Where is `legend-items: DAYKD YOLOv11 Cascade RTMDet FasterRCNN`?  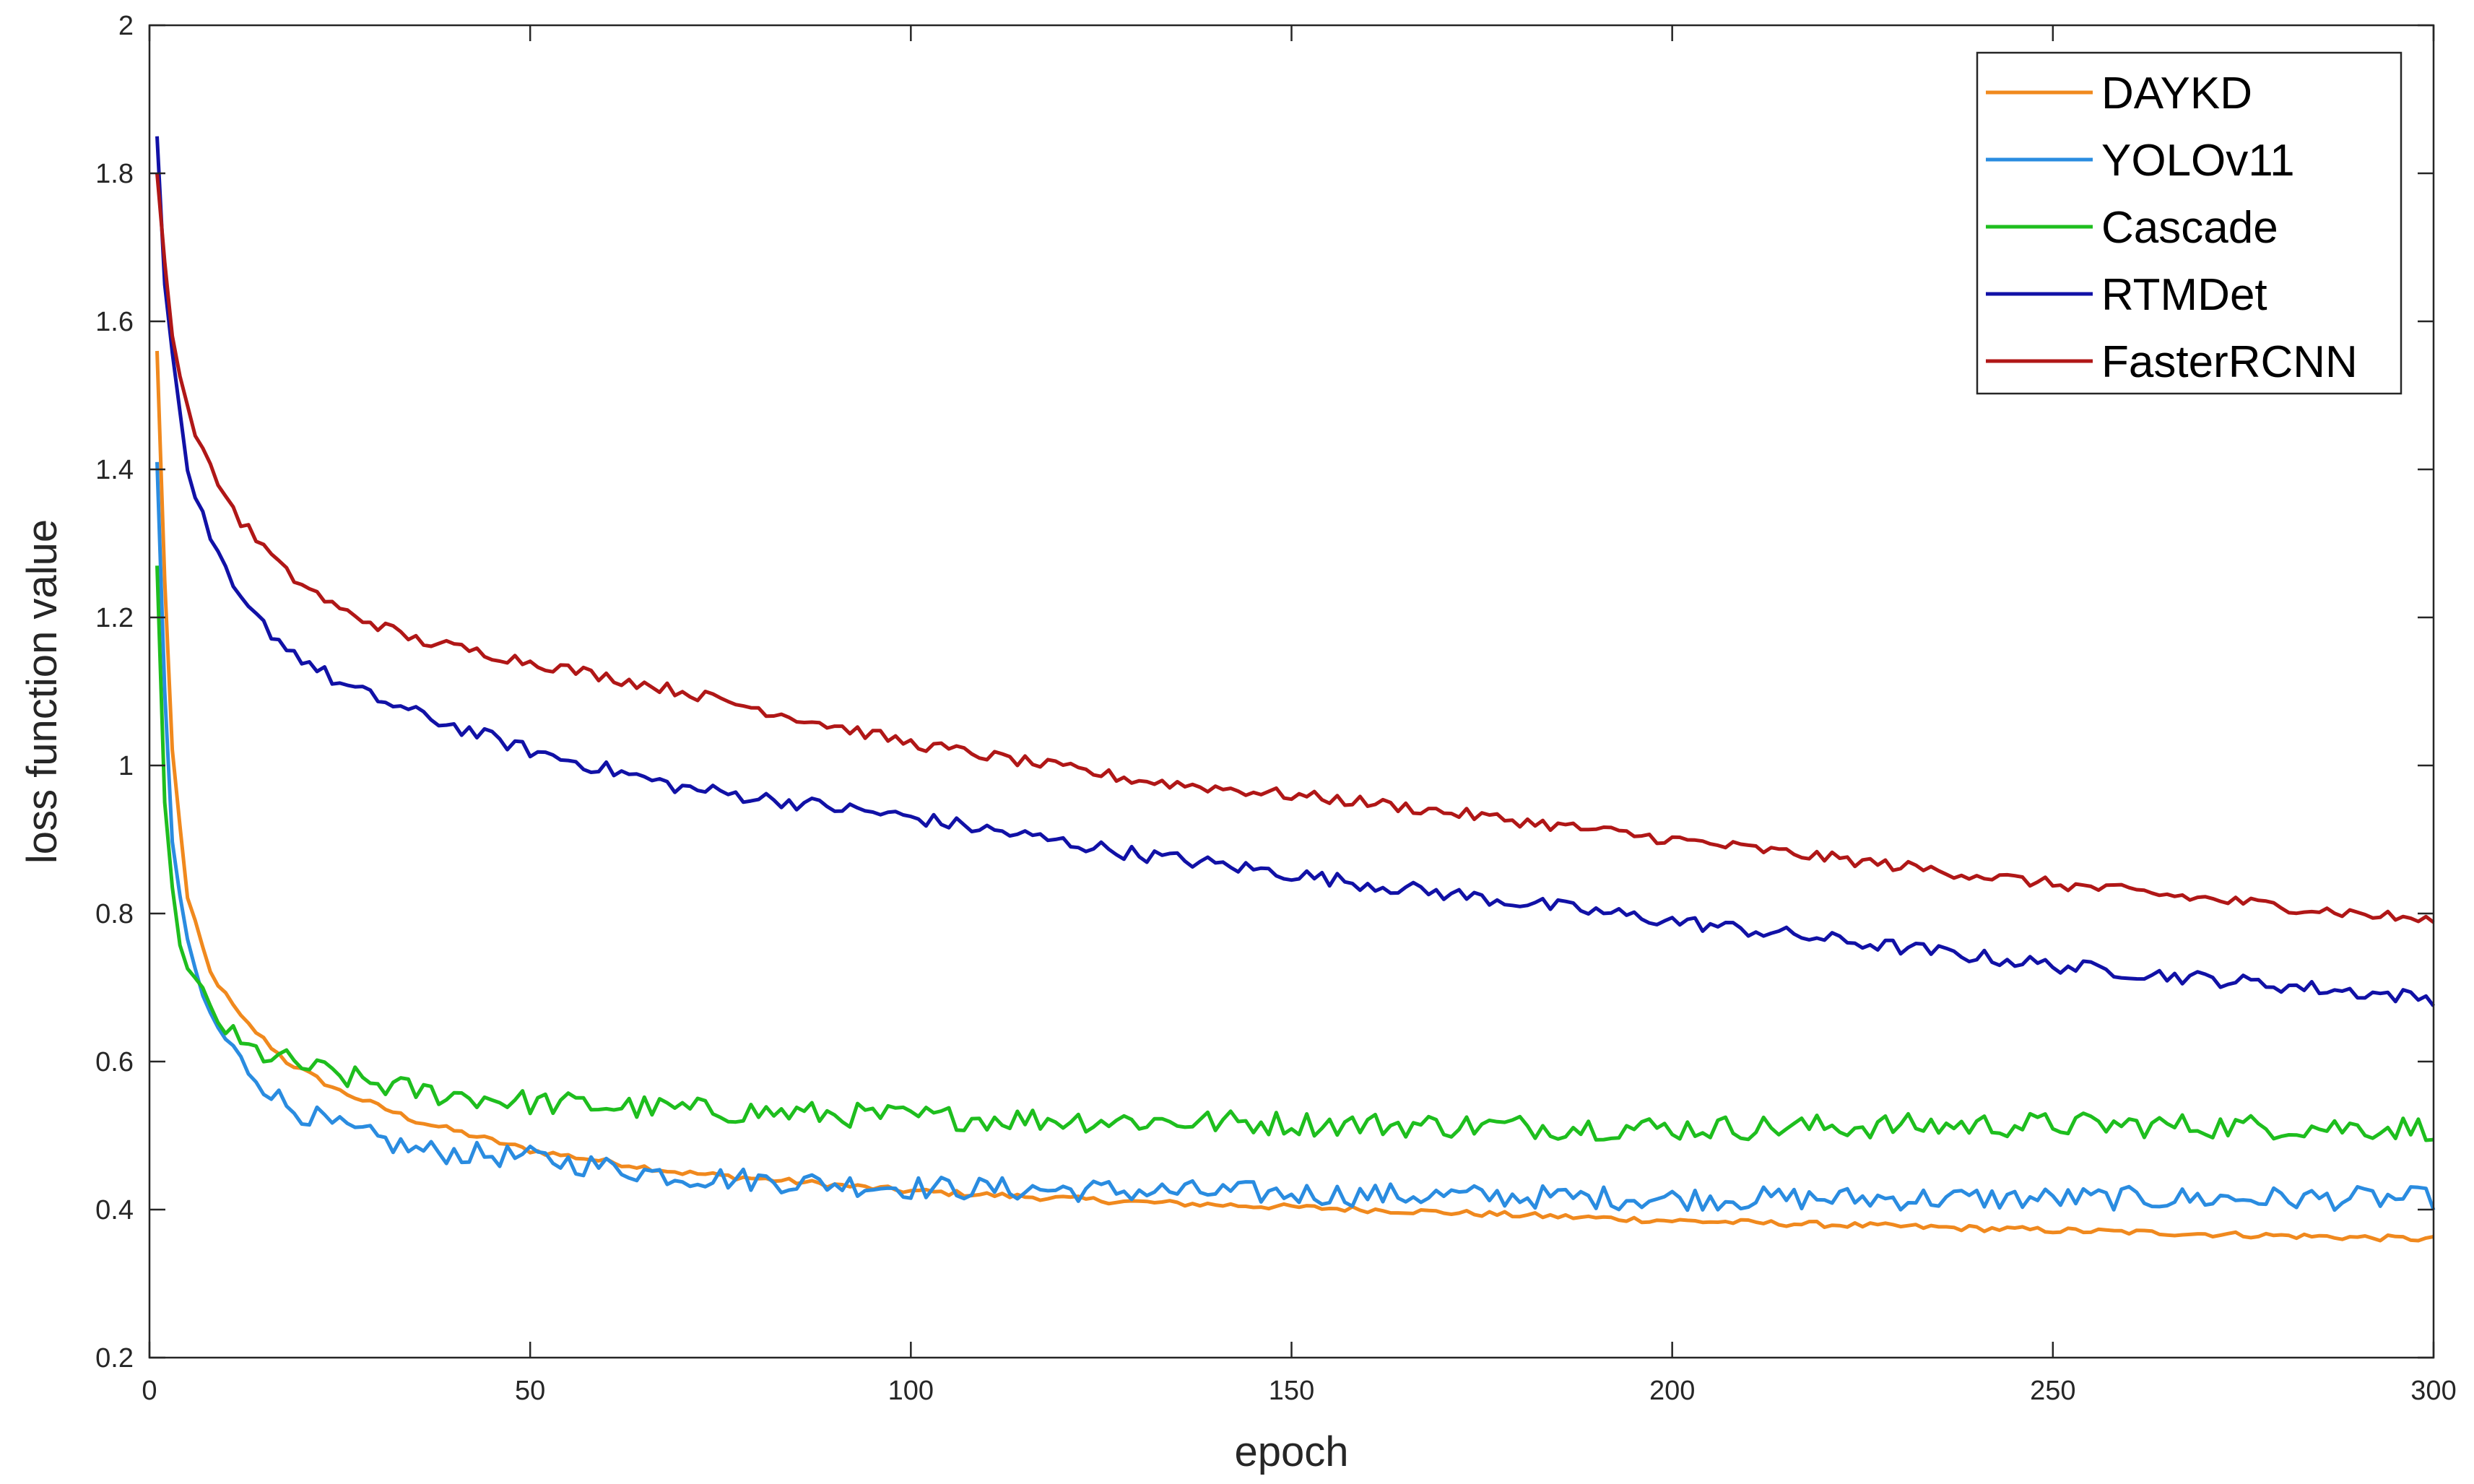
legend-items: DAYKD YOLOv11 Cascade RTMDet FasterRCNN is located at coordinates (2172, 228).